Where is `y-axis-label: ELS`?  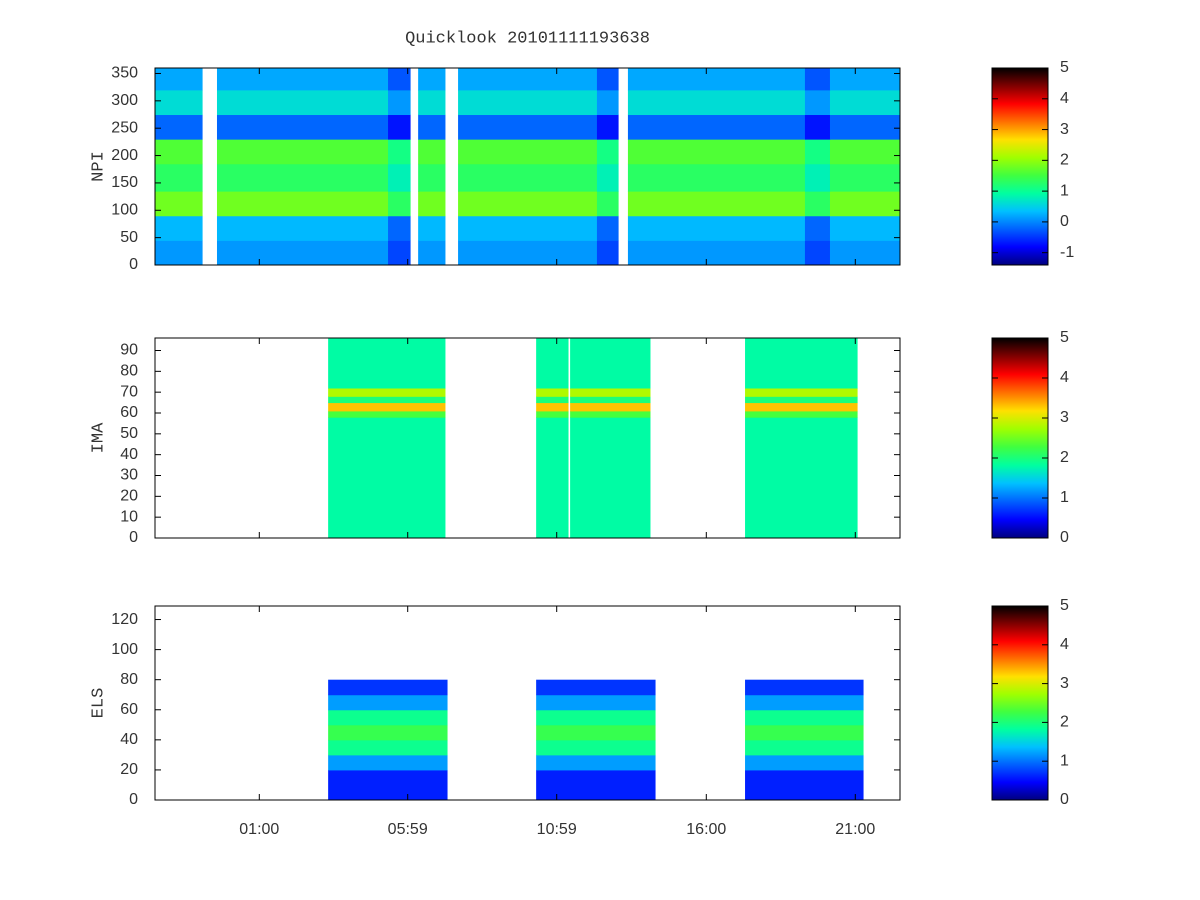 y-axis-label: ELS is located at coordinates (98, 703).